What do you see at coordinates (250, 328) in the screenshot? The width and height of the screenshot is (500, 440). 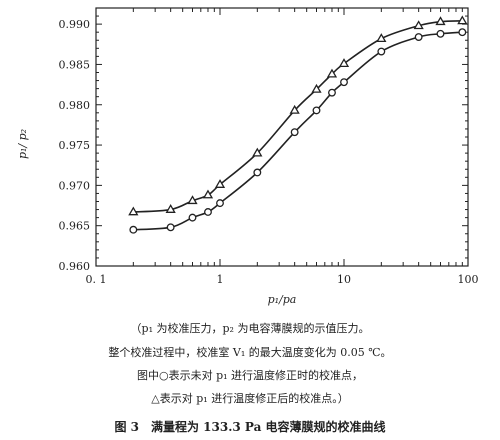 I see `caption-note-1: （p₁ 为校准压力，p₂ 为电容薄膜规的示值压力。` at bounding box center [250, 328].